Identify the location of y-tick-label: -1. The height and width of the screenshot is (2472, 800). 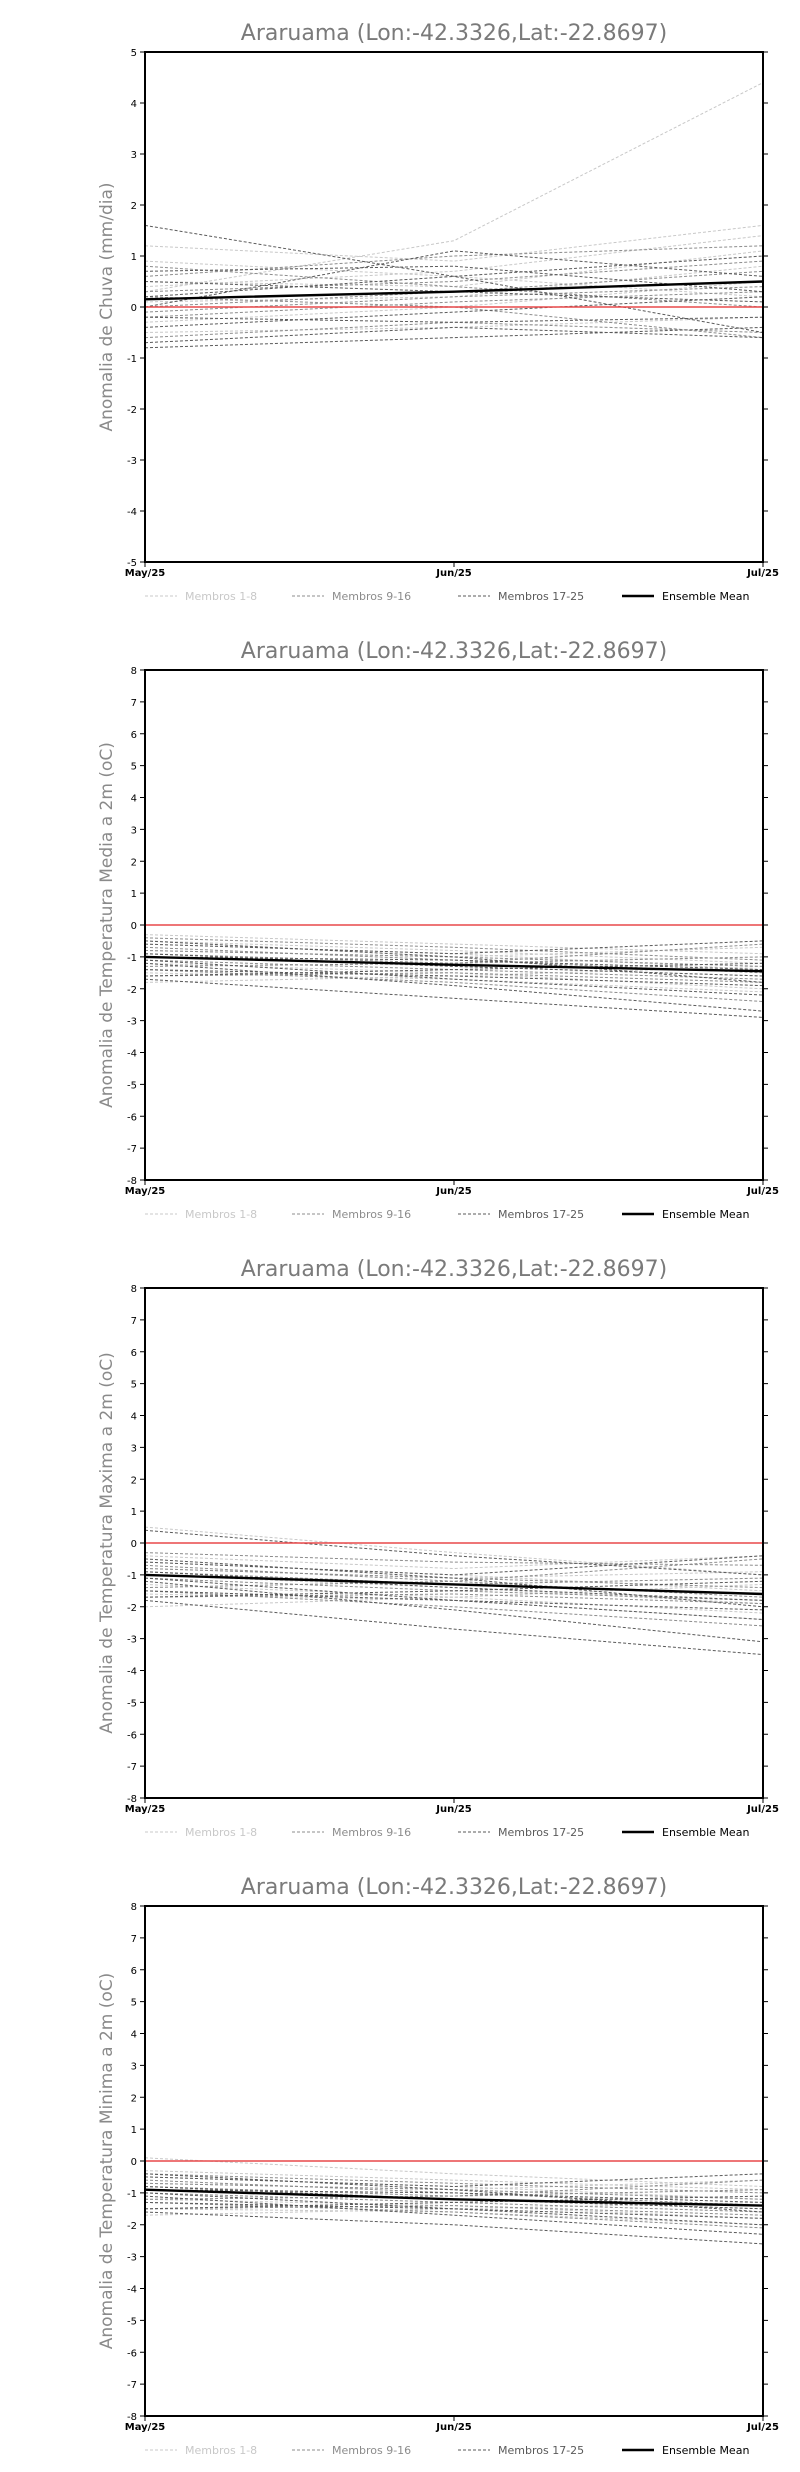
(132, 2194).